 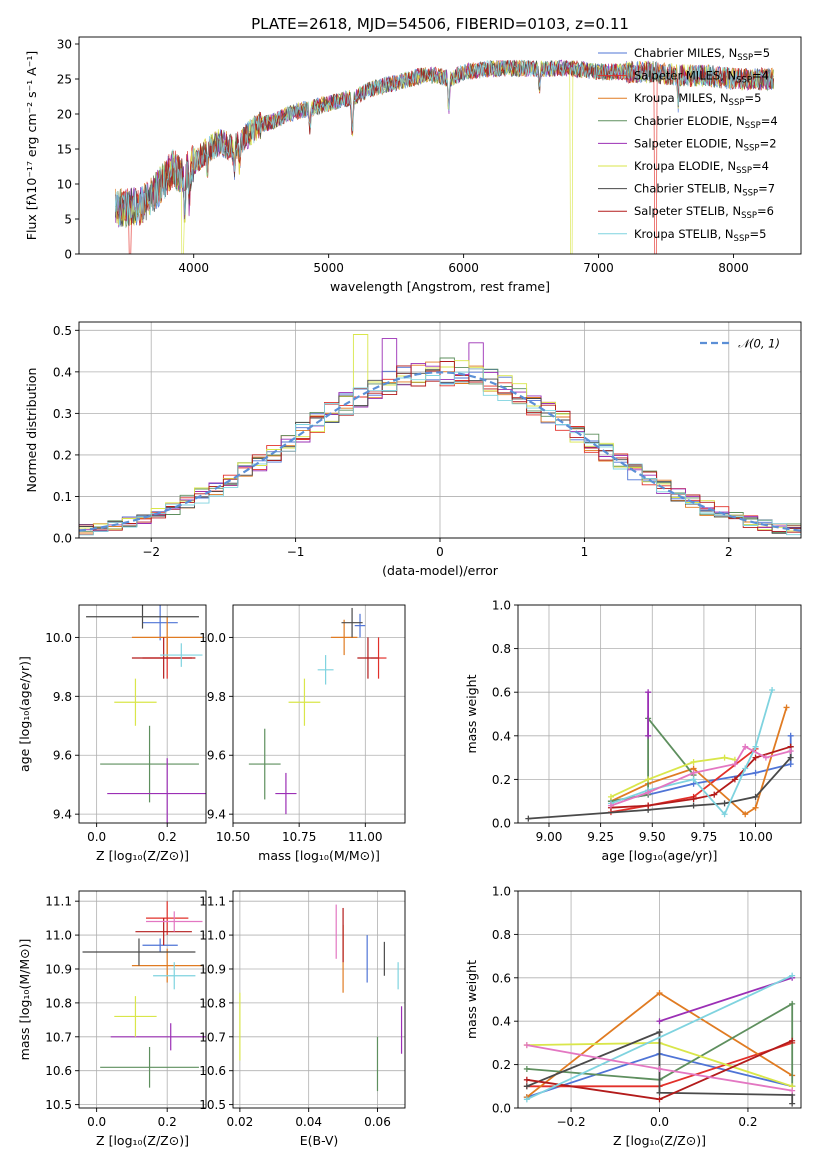 What do you see at coordinates (501, 978) in the screenshot?
I see `y-tick-label: 0.6` at bounding box center [501, 978].